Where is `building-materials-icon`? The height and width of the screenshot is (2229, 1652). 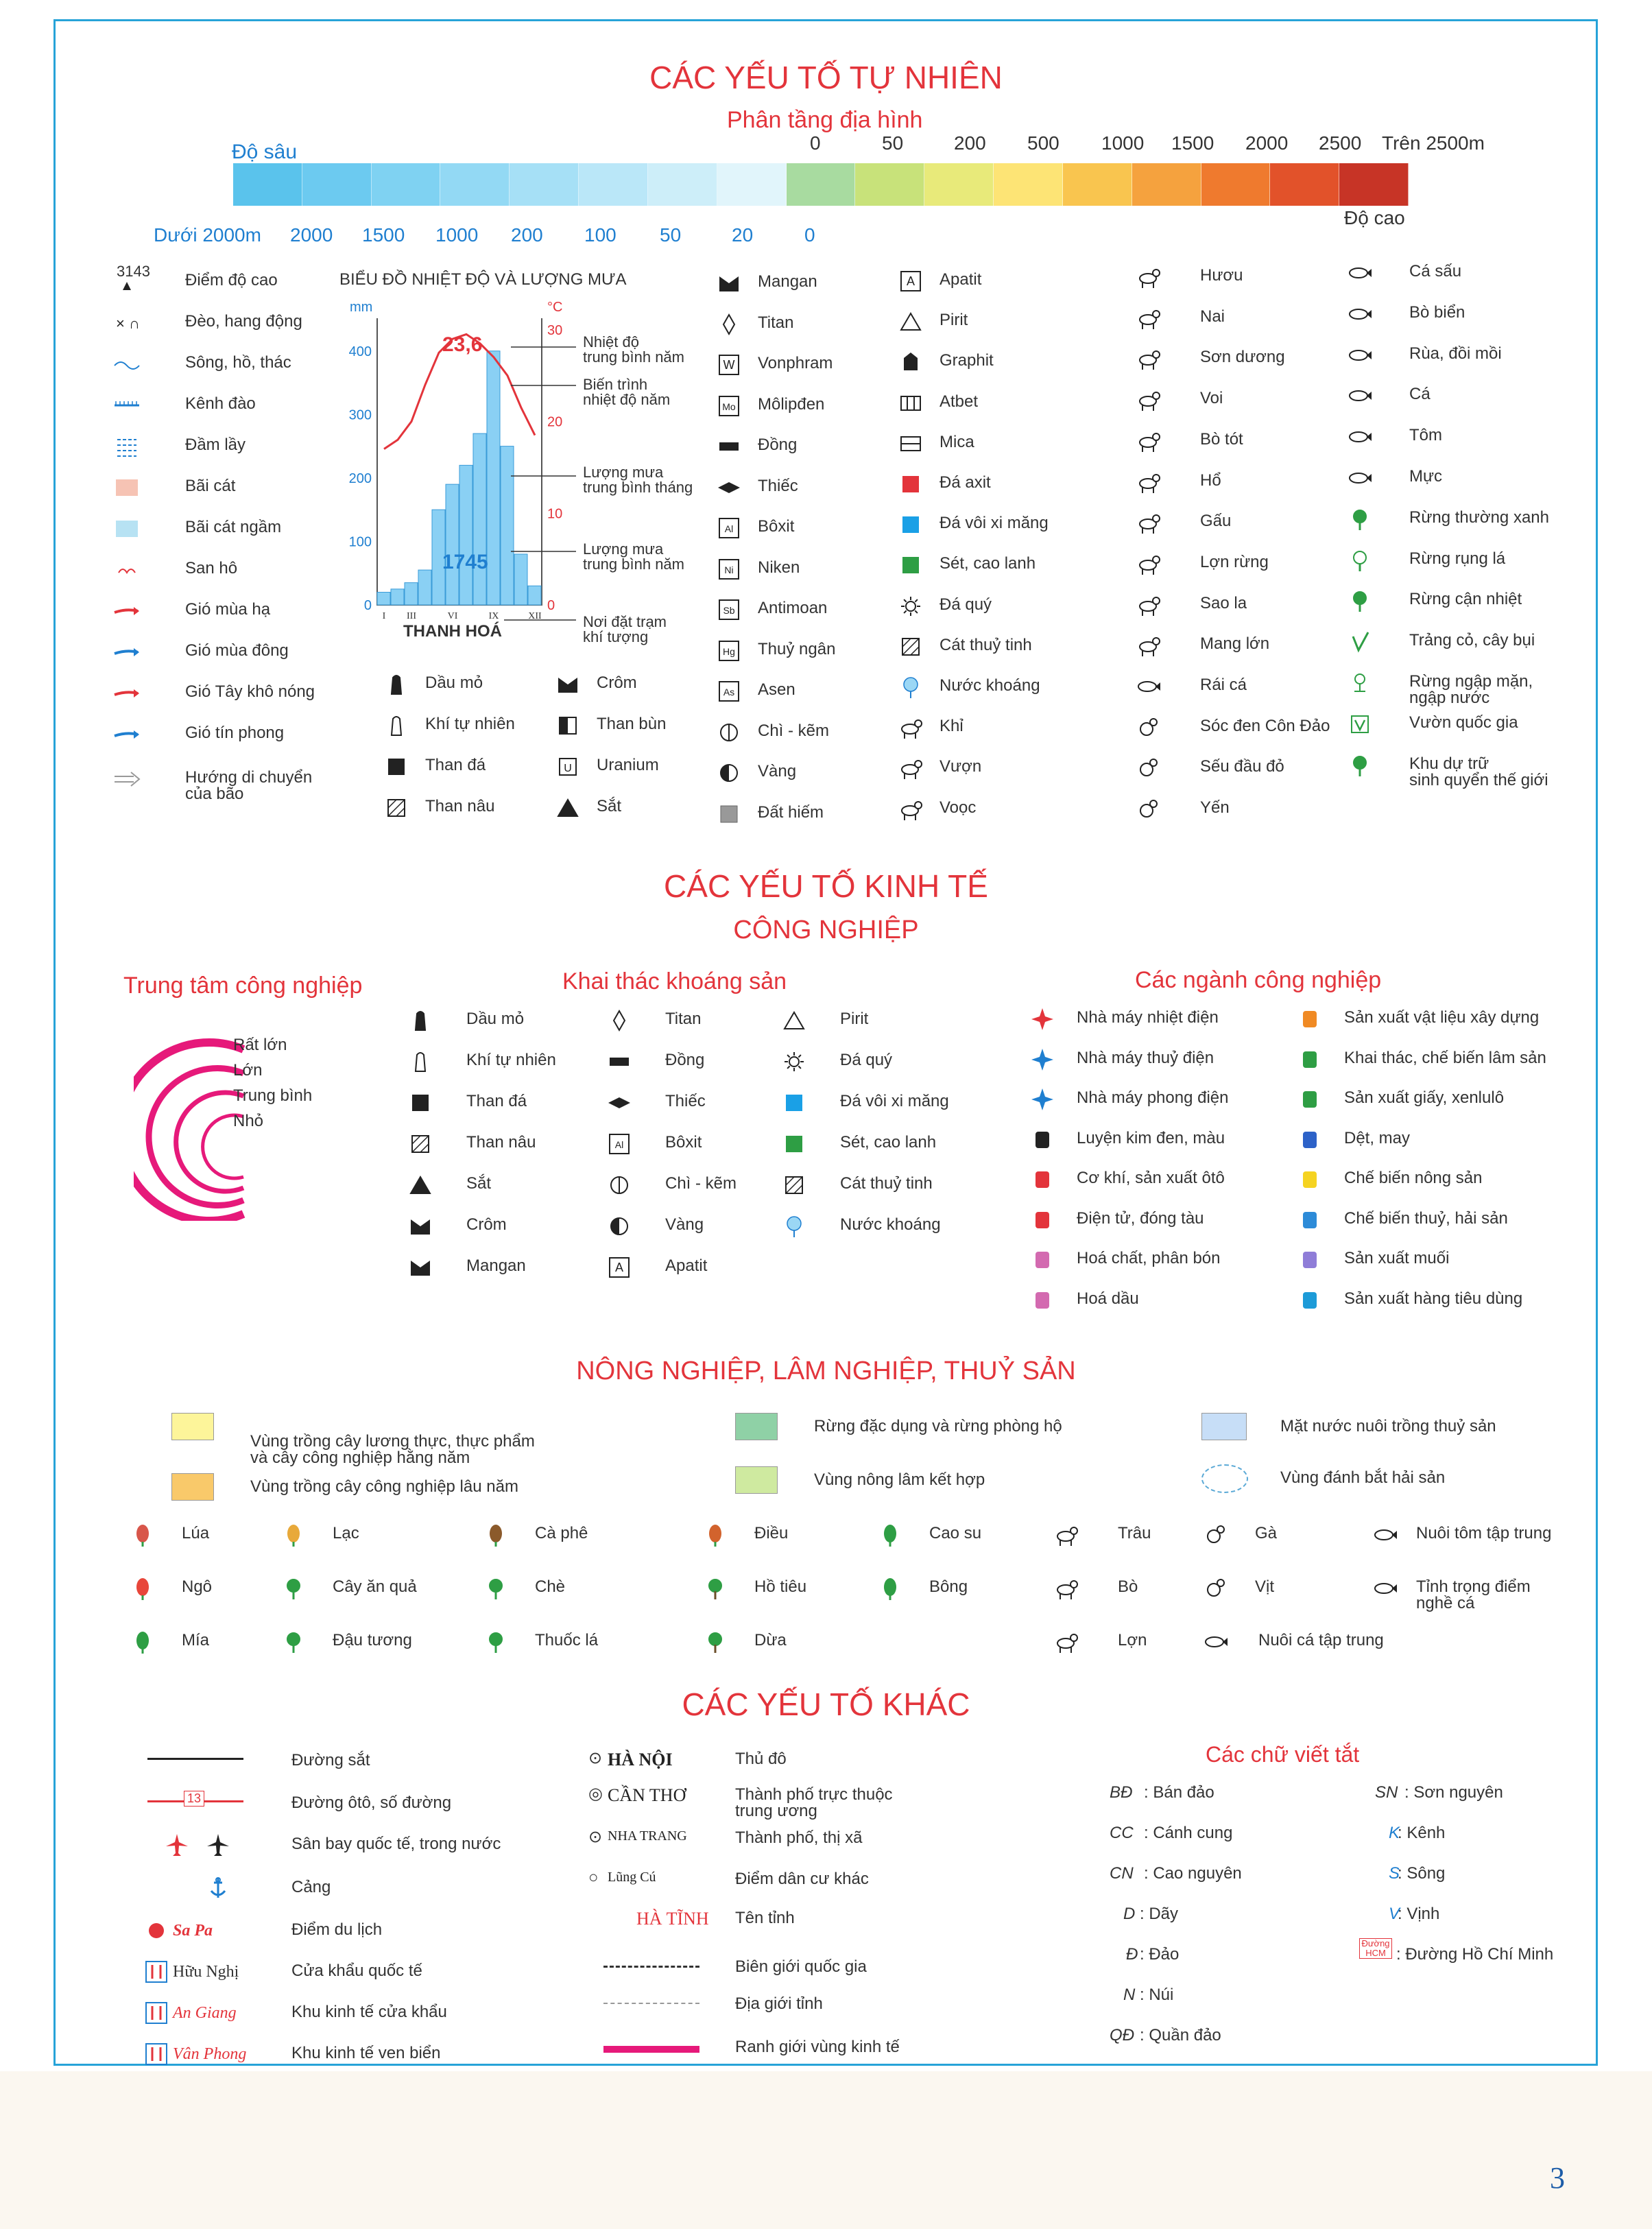 building-materials-icon is located at coordinates (1309, 1020).